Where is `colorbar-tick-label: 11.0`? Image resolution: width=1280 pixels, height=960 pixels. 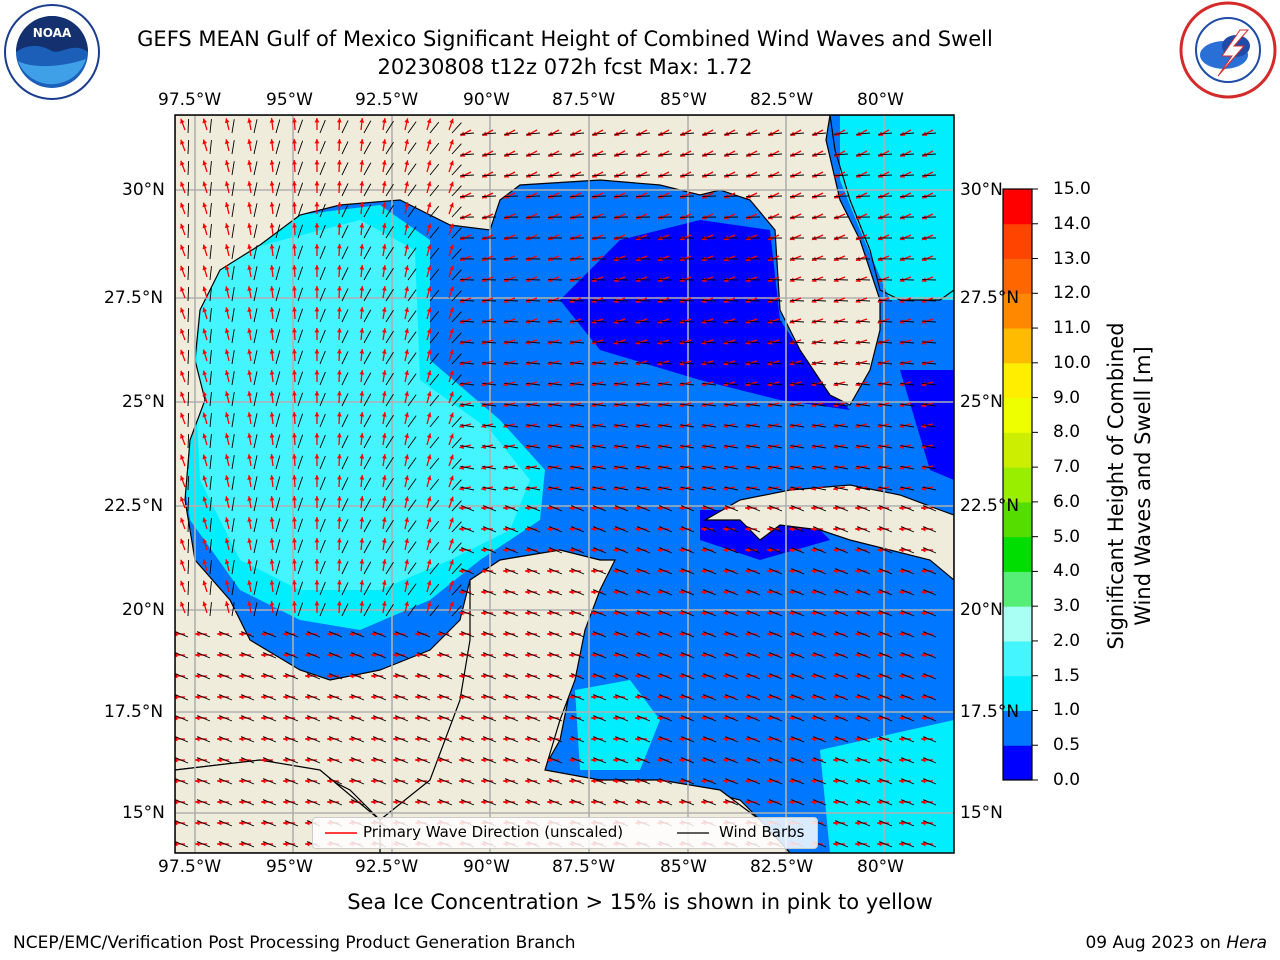 colorbar-tick-label: 11.0 is located at coordinates (1072, 328).